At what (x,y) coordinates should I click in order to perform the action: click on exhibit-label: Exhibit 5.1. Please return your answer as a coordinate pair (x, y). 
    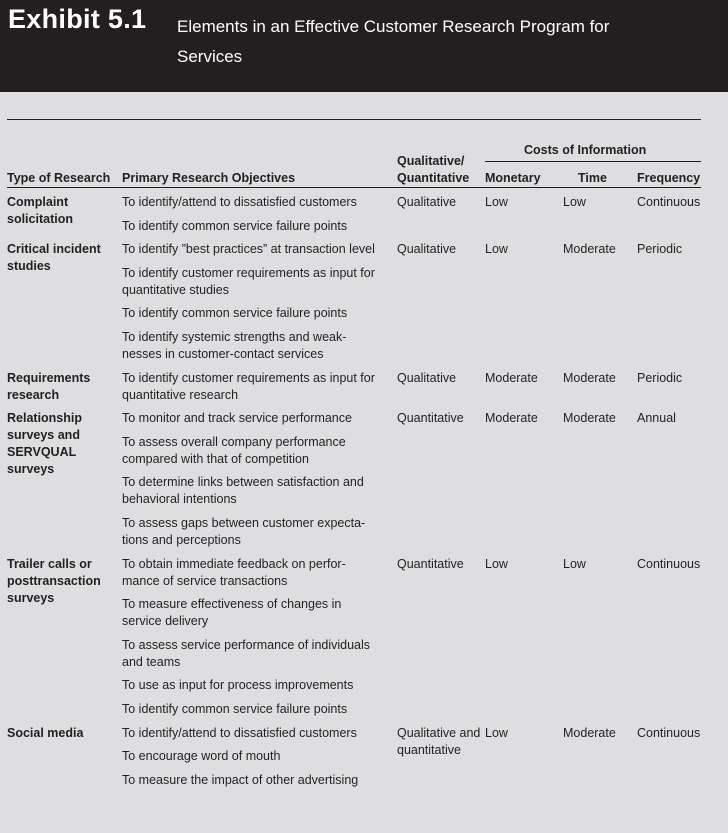
    Looking at the image, I should click on (77, 19).